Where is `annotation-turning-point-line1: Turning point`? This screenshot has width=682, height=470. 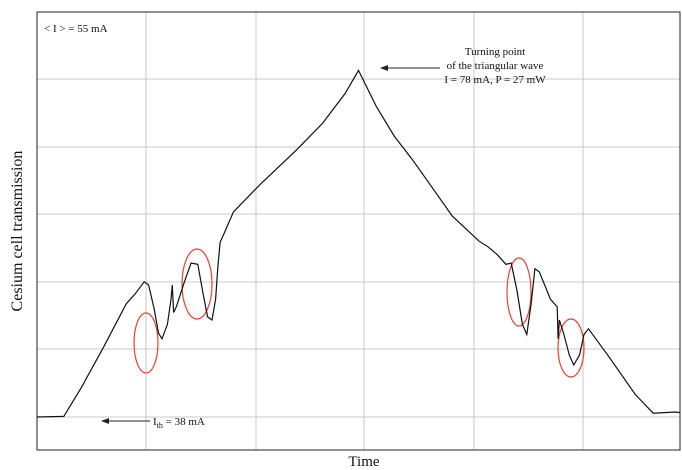
annotation-turning-point-line1: Turning point is located at coordinates (495, 52).